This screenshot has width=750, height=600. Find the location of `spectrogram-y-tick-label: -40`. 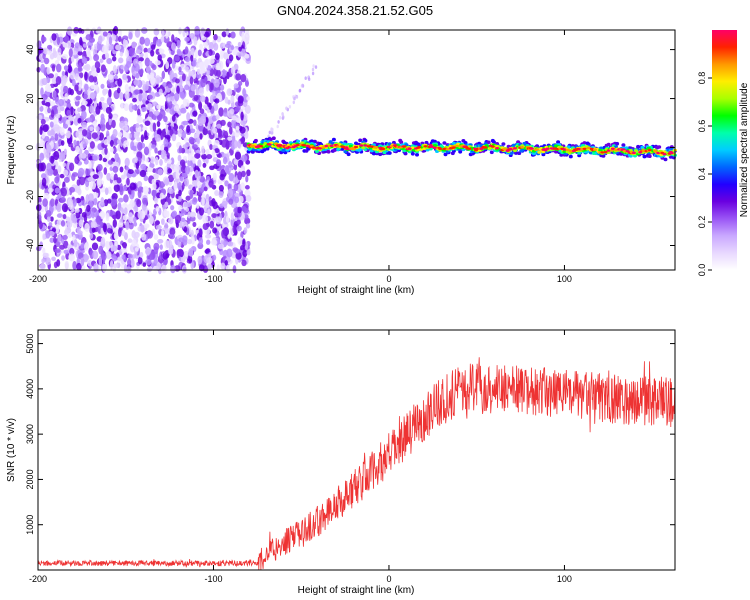

spectrogram-y-tick-label: -40 is located at coordinates (30, 245).